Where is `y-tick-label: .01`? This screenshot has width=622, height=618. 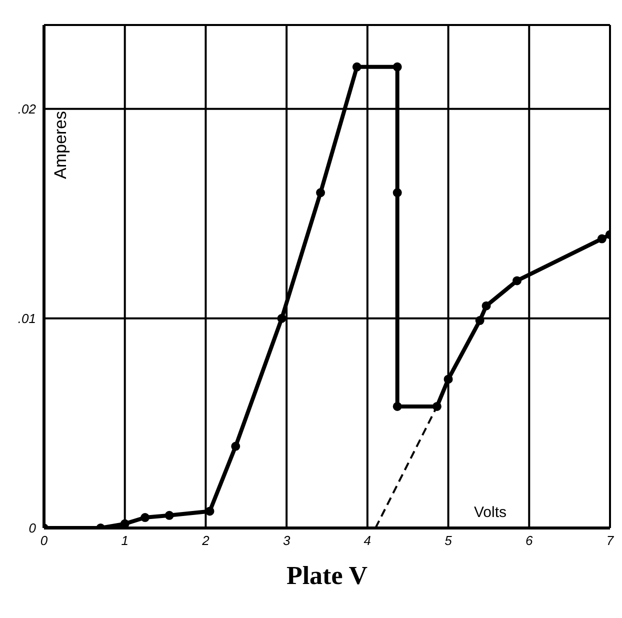
y-tick-label: .01 is located at coordinates (27, 318).